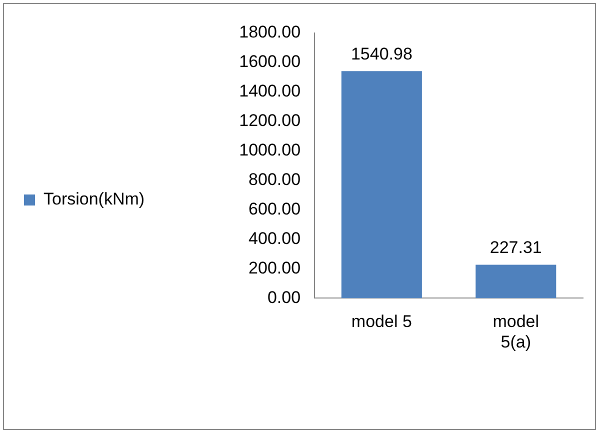 The height and width of the screenshot is (435, 601). What do you see at coordinates (270, 32) in the screenshot?
I see `y-tick-label: 1800.00` at bounding box center [270, 32].